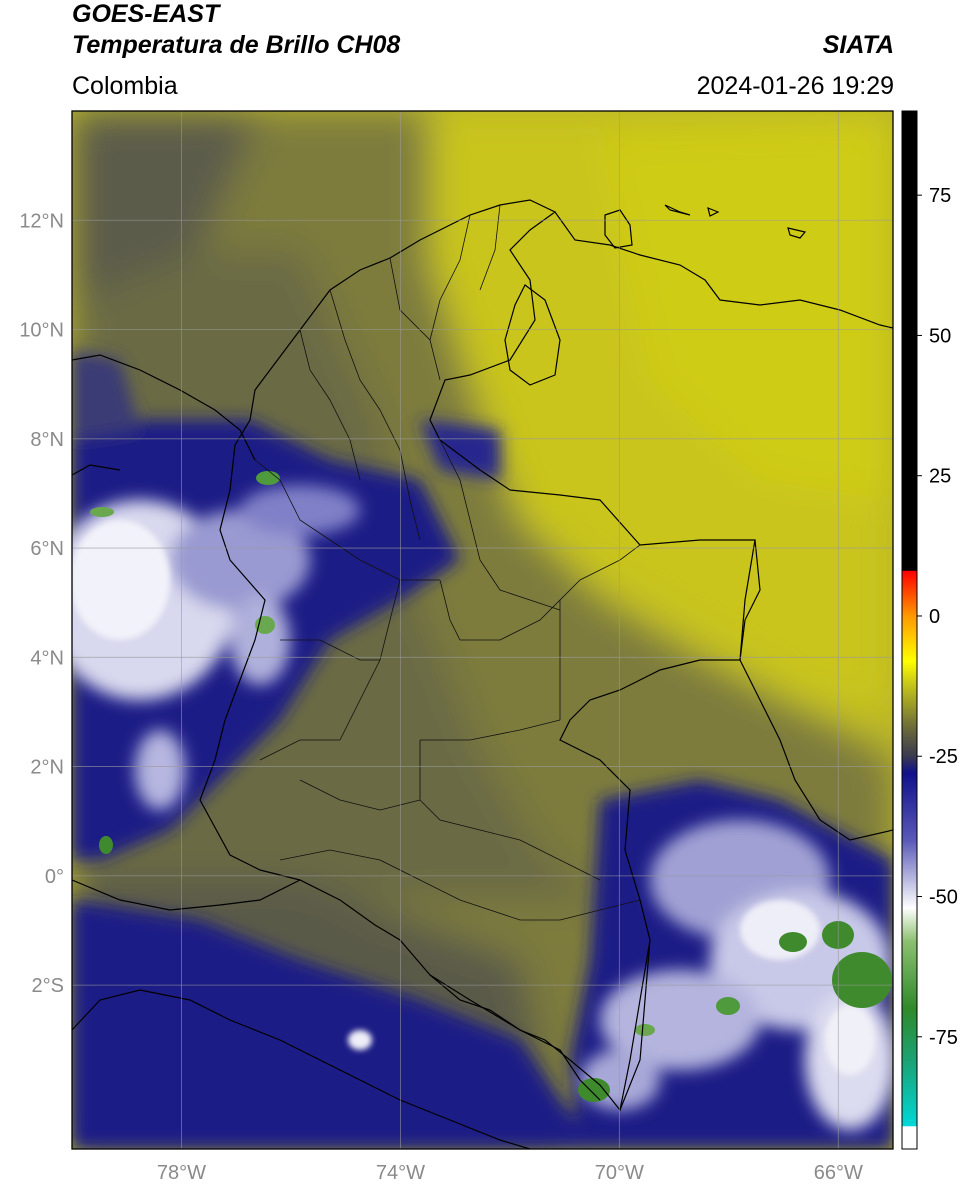  Describe the element at coordinates (47, 768) in the screenshot. I see `lat-tick-label: 2°N` at that location.